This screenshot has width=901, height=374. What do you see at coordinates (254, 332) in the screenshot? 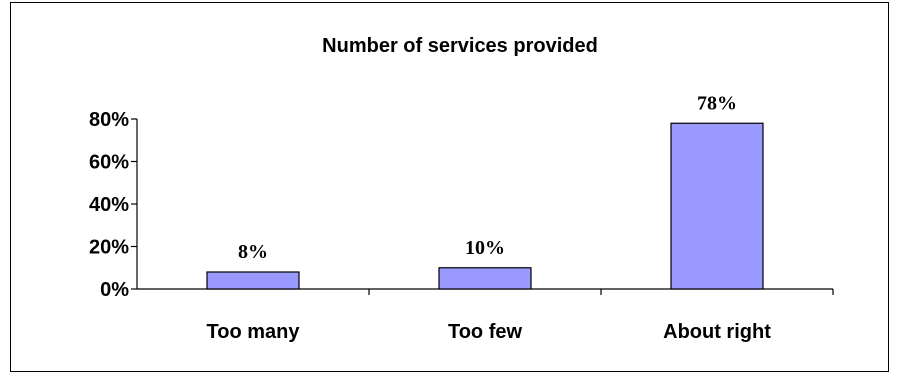
I see `x-category-label: Too many` at bounding box center [254, 332].